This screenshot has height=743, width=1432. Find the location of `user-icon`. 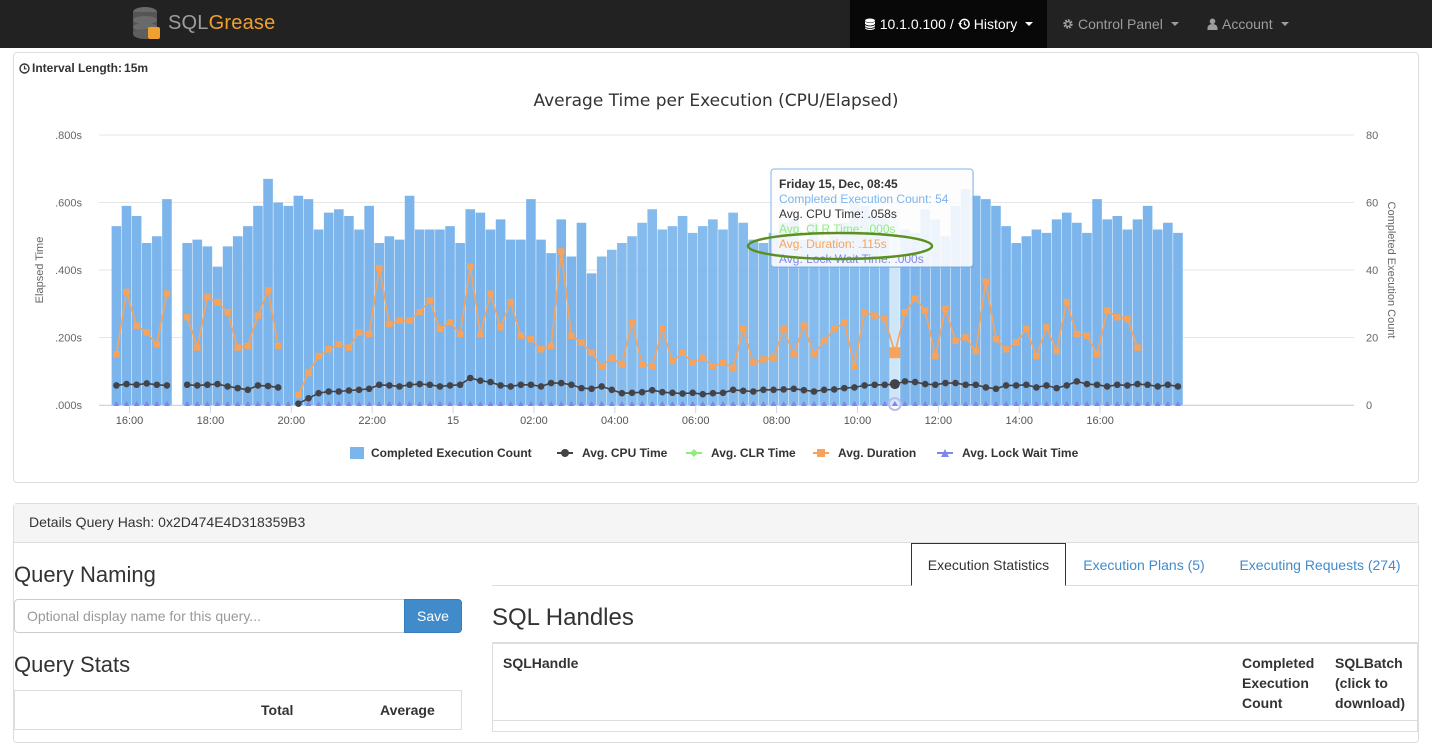

user-icon is located at coordinates (1212, 24).